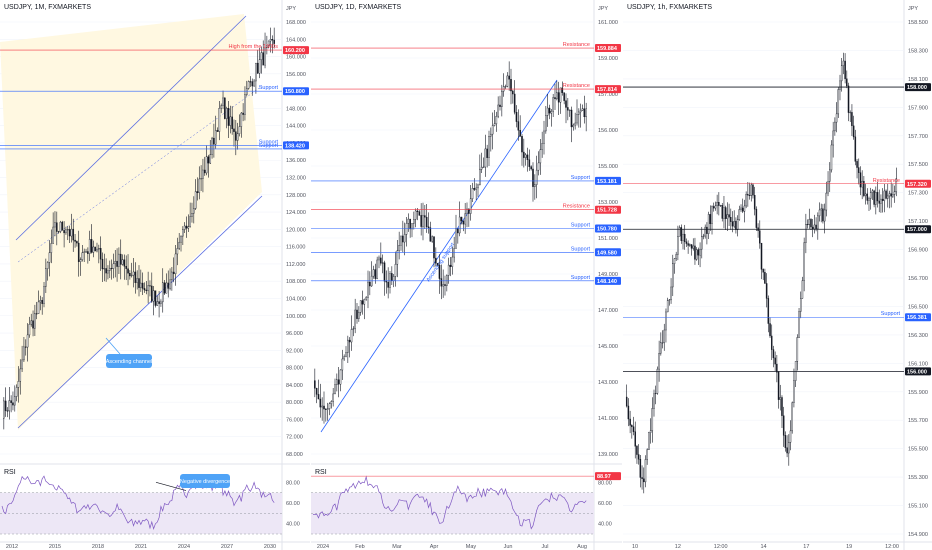 The height and width of the screenshot is (550, 932). Describe the element at coordinates (295, 265) in the screenshot. I see `y-tick-label: 112.000` at that location.